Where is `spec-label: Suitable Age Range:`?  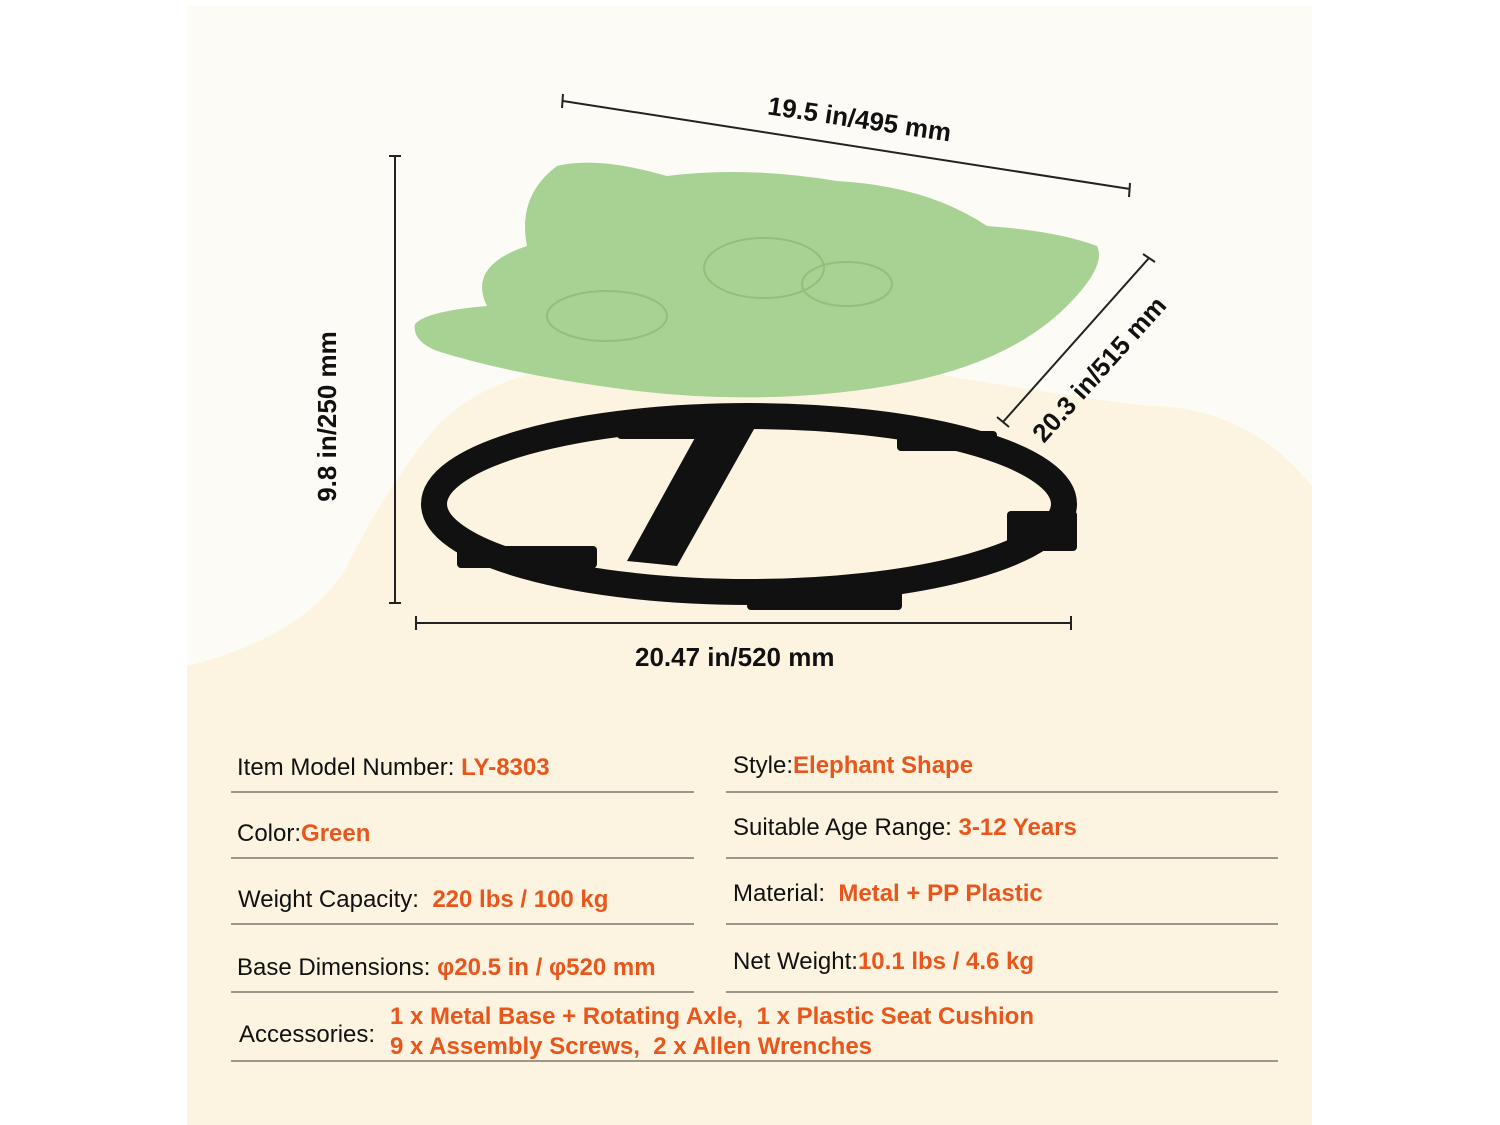 spec-label: Suitable Age Range: is located at coordinates (842, 827).